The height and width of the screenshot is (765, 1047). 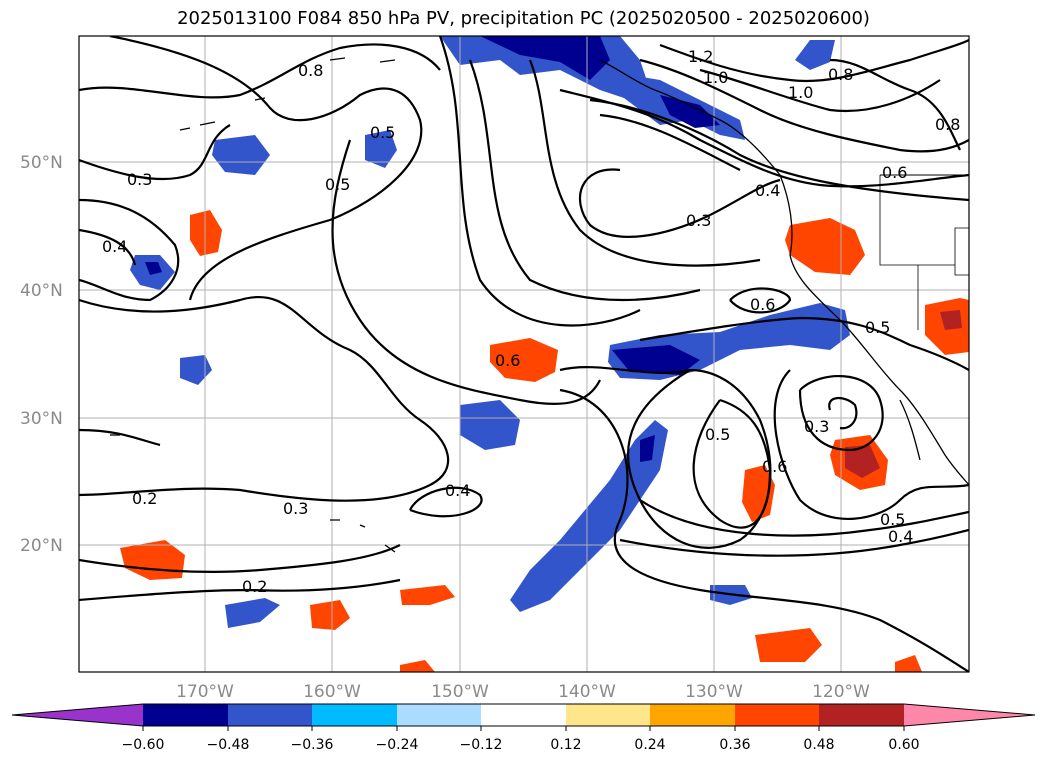 I want to click on lat-label: 40°N, so click(x=41, y=291).